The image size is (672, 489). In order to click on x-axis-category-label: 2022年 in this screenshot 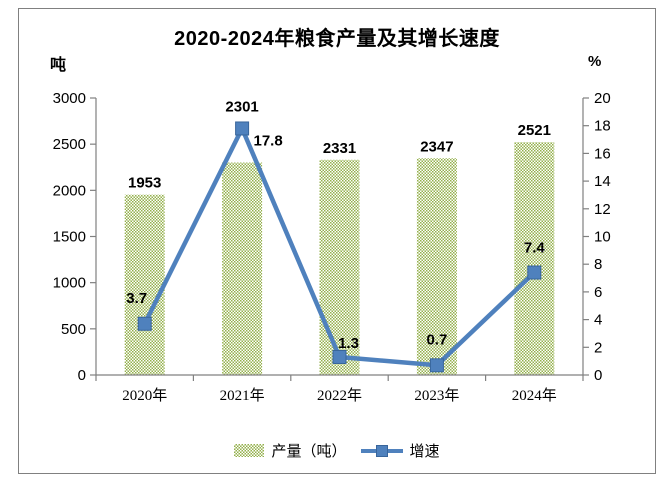, I will do `click(339, 395)`.